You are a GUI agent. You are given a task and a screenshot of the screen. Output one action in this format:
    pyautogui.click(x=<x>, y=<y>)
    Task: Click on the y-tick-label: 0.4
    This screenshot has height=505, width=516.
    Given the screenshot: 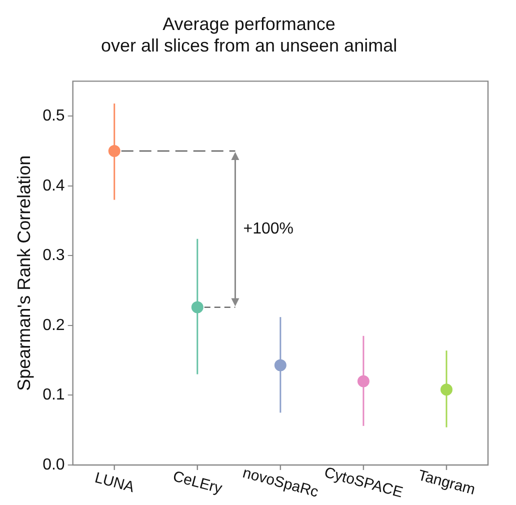 What is the action you would take?
    pyautogui.click(x=53, y=185)
    